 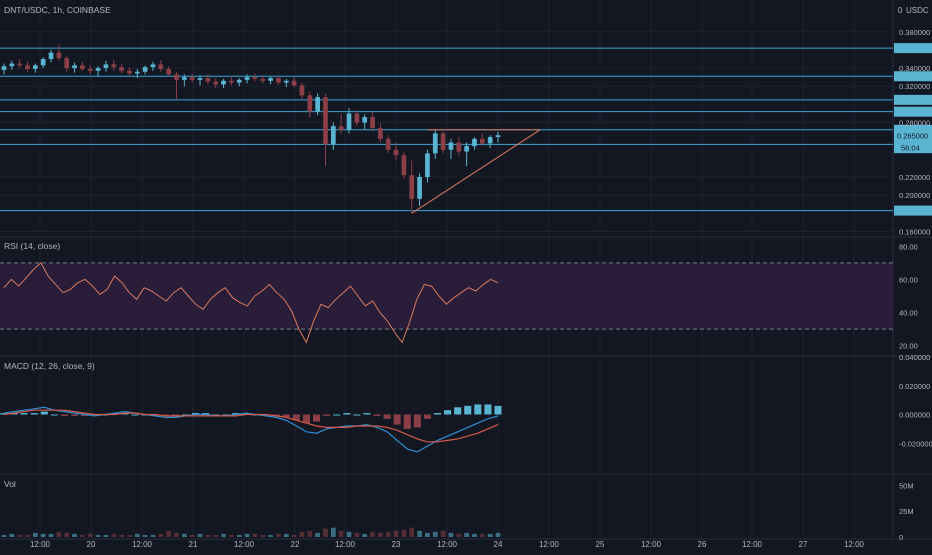 What do you see at coordinates (906, 511) in the screenshot?
I see `volume-tick-label: 25M` at bounding box center [906, 511].